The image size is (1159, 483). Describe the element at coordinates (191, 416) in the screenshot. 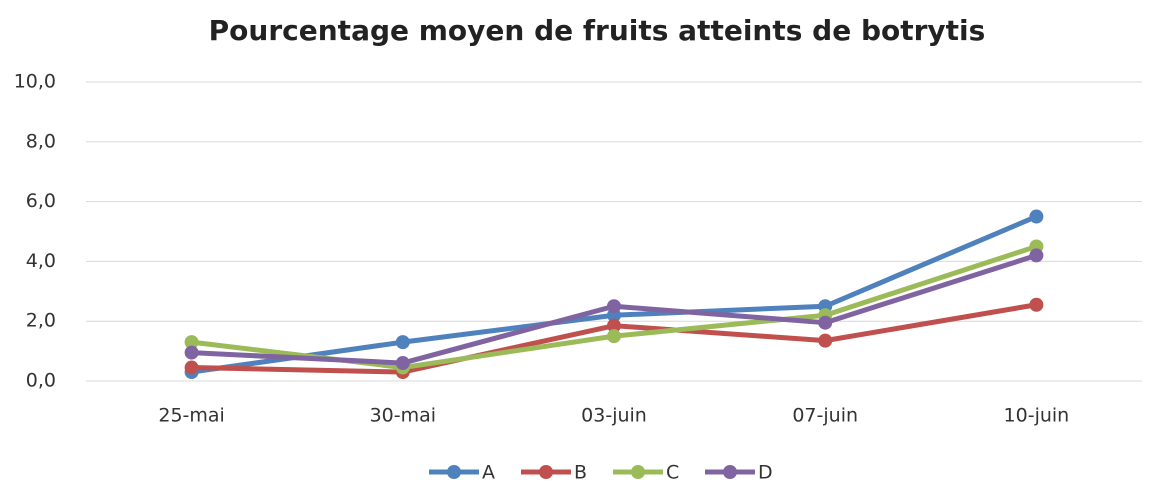

I see `x-tick-label: 25-mai` at that location.